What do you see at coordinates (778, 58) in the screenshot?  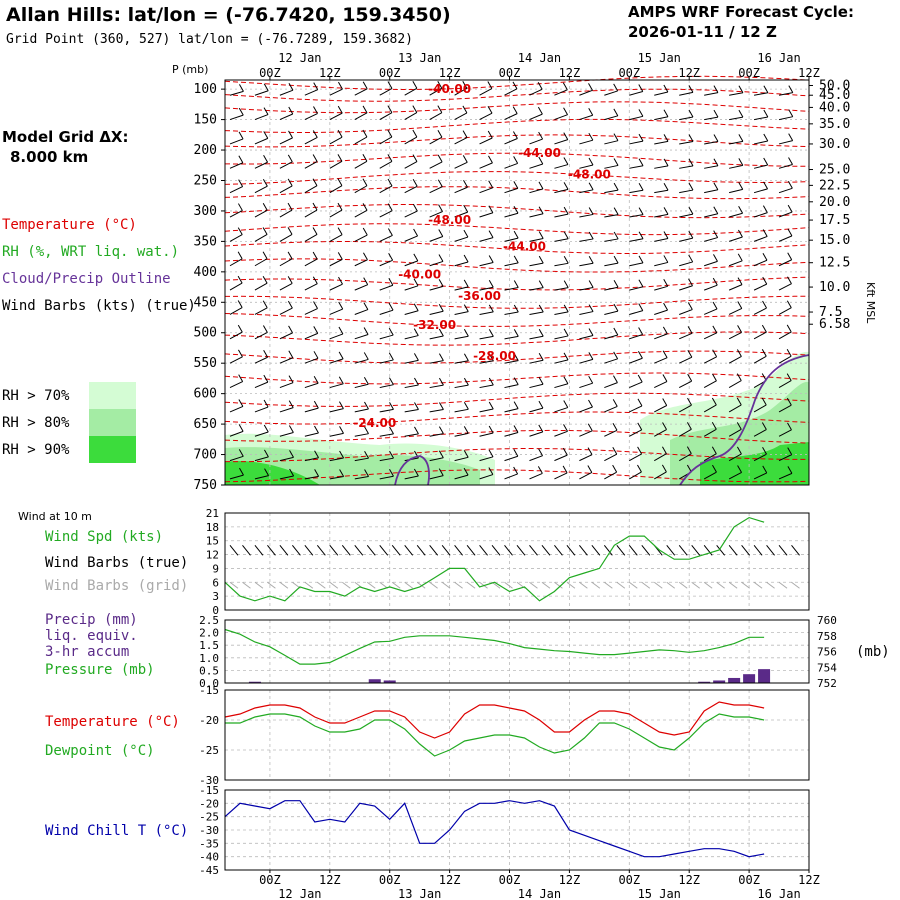 I see `top-date-label: 16 Jan` at bounding box center [778, 58].